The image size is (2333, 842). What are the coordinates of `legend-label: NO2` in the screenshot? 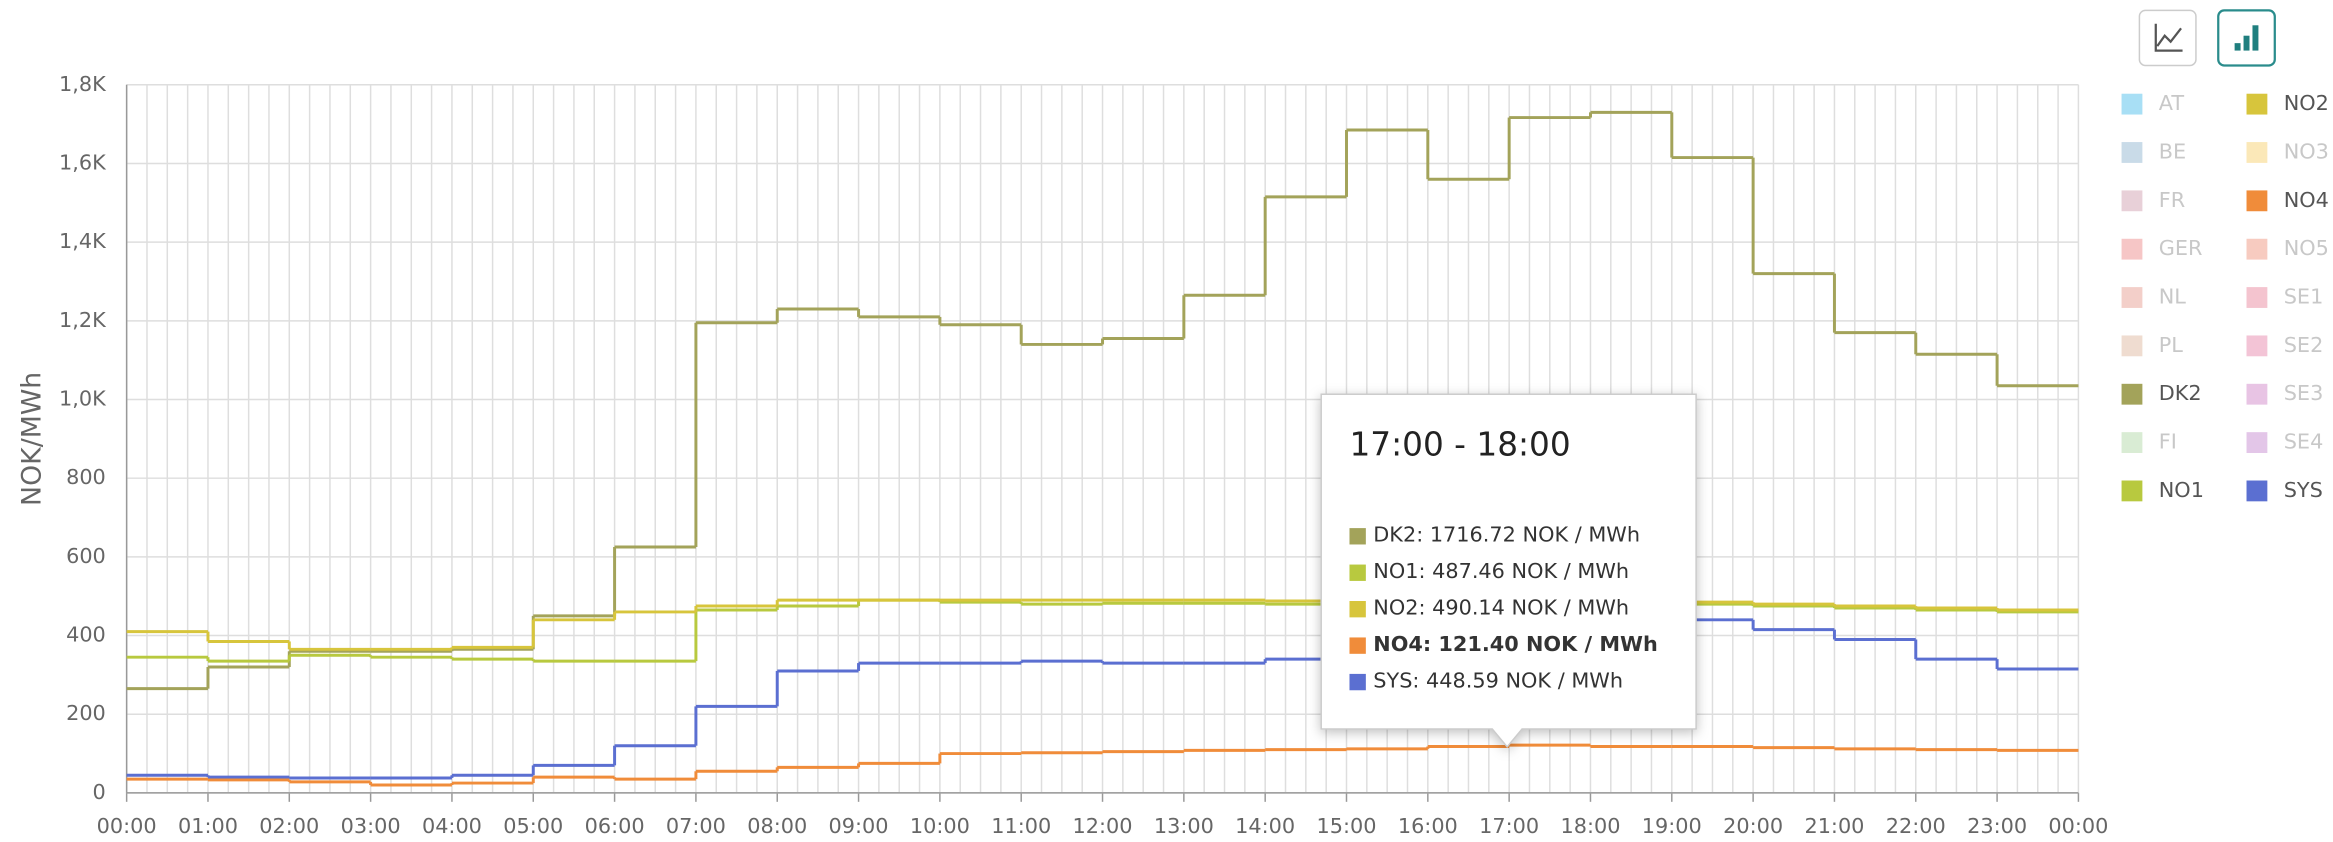 It's located at (2306, 103).